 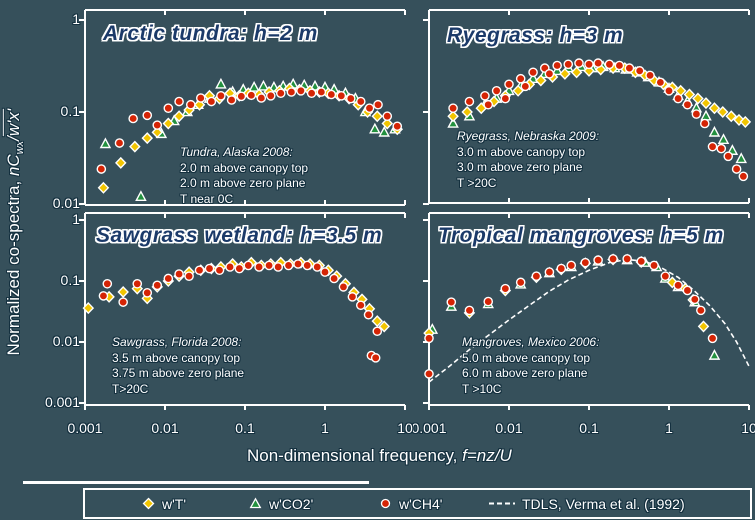 I want to click on co2-triangle-icon, so click(x=255, y=503).